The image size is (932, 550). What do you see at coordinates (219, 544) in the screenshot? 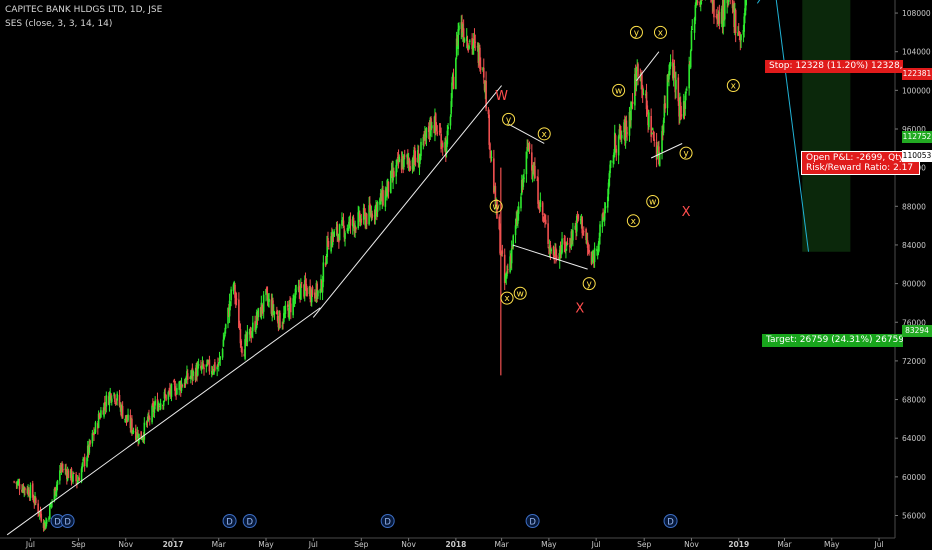
I see `x-tick-label: Mar` at bounding box center [219, 544].